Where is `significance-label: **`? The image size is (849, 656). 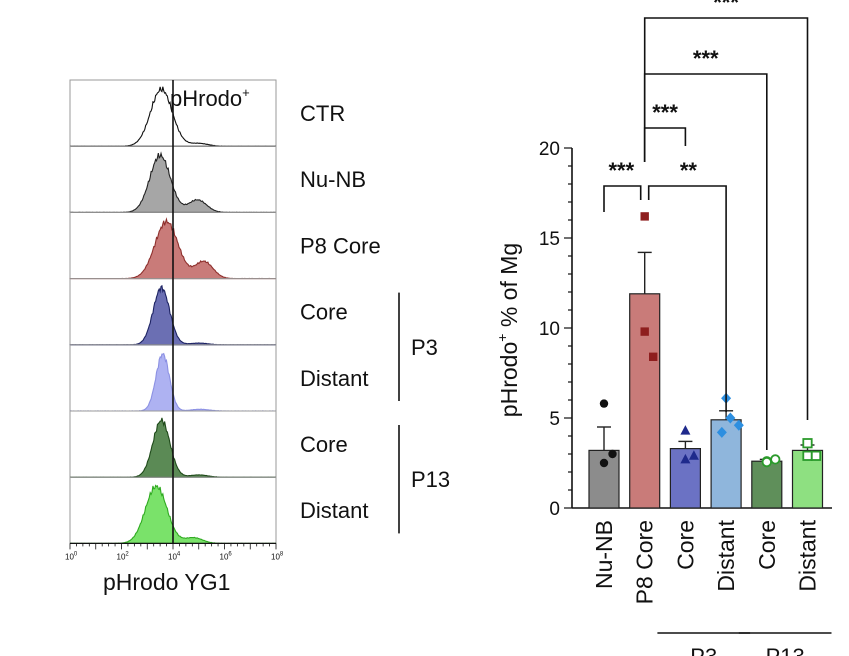
significance-label: ** is located at coordinates (689, 170).